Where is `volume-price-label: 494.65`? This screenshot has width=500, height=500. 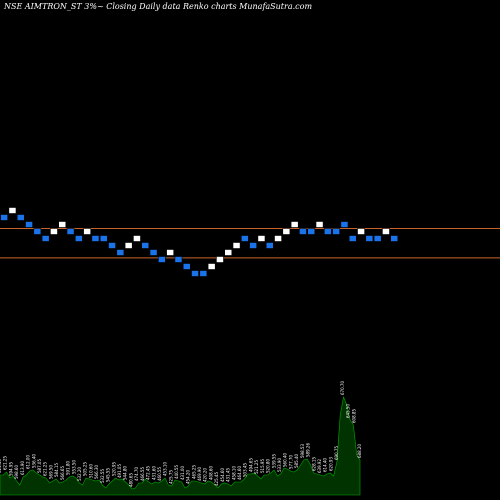
volume-price-label: 494.65 is located at coordinates (250, 465).